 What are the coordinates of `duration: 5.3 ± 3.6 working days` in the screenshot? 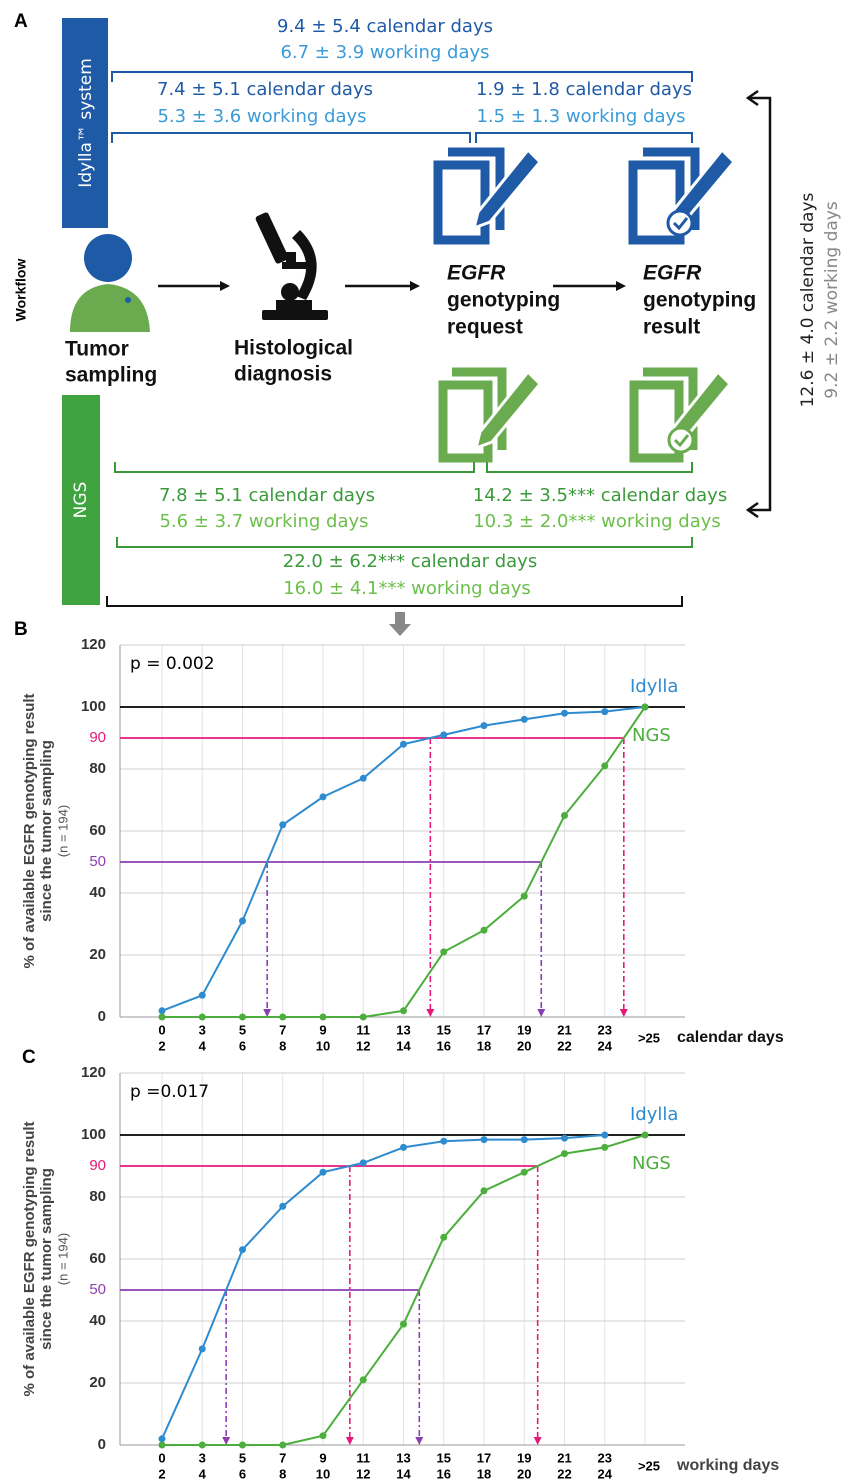 It's located at (261, 116).